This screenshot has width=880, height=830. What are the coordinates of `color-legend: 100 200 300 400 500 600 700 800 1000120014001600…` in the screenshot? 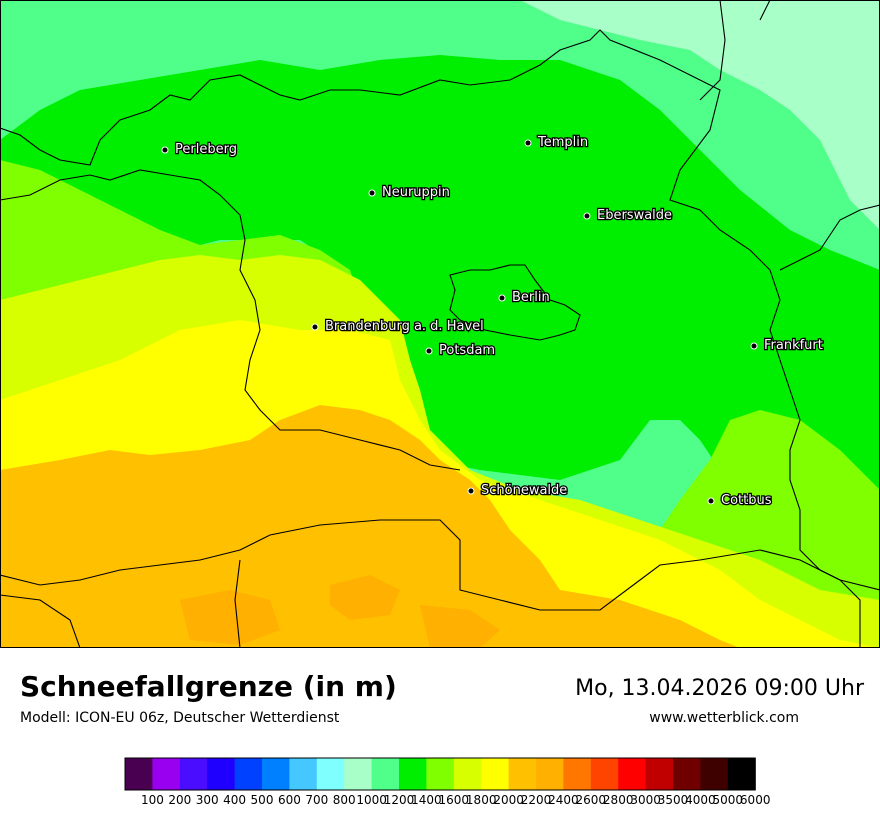 It's located at (447, 782).